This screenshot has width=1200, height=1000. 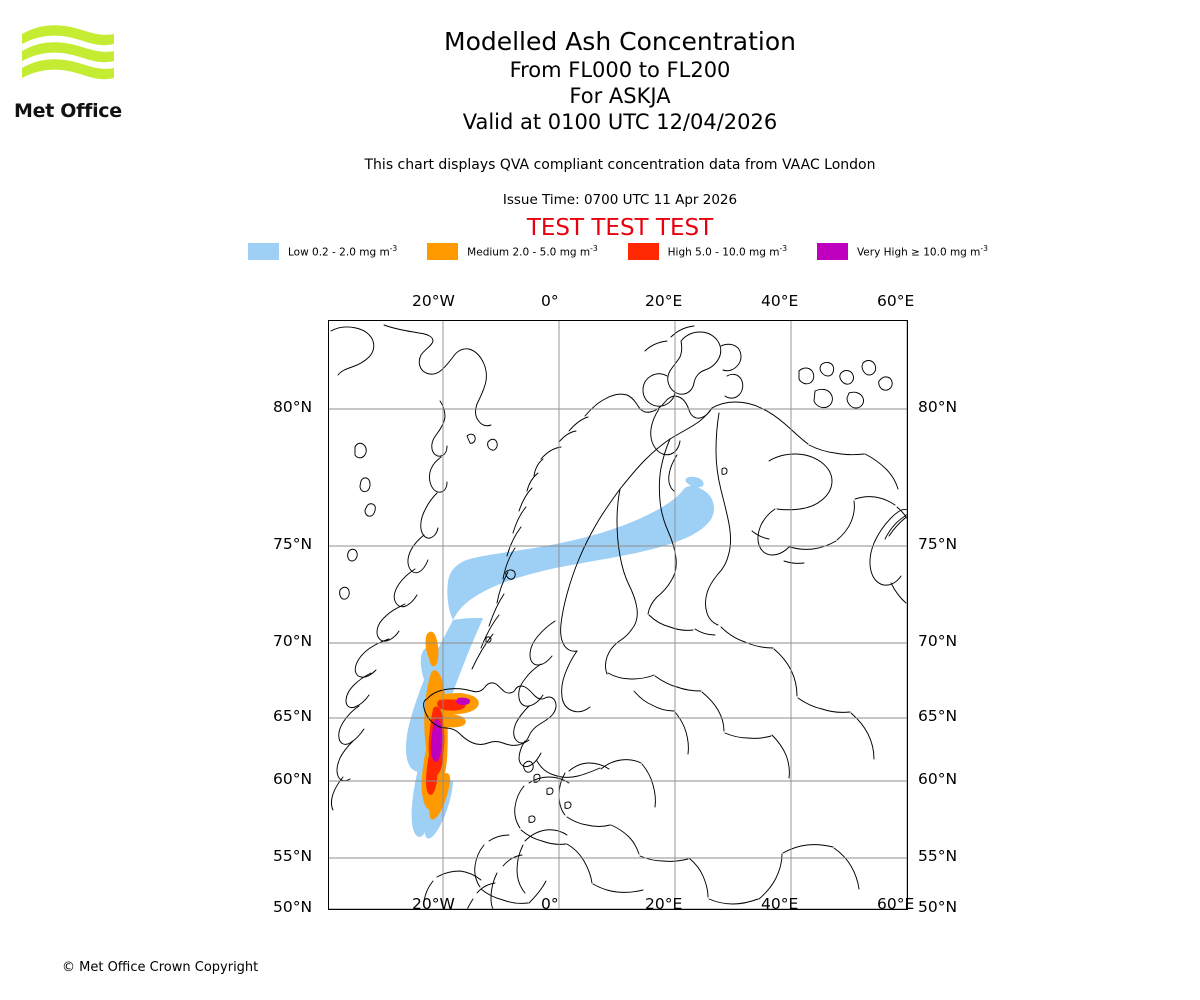 What do you see at coordinates (343, 251) in the screenshot?
I see `legend-label-low: Low 0.2 - 2.0 mg m-3` at bounding box center [343, 251].